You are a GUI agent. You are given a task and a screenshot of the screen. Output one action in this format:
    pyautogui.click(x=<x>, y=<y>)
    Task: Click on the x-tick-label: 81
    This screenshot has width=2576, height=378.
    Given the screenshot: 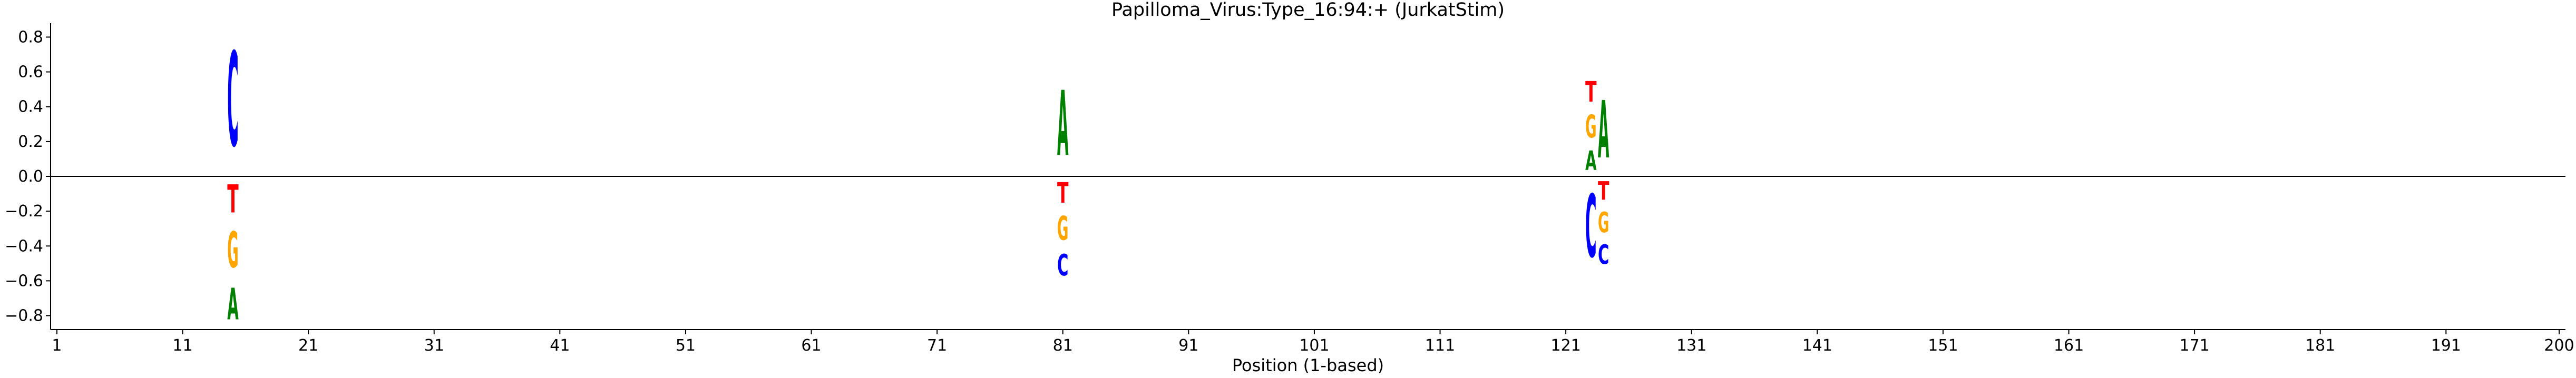 What is the action you would take?
    pyautogui.click(x=1063, y=345)
    